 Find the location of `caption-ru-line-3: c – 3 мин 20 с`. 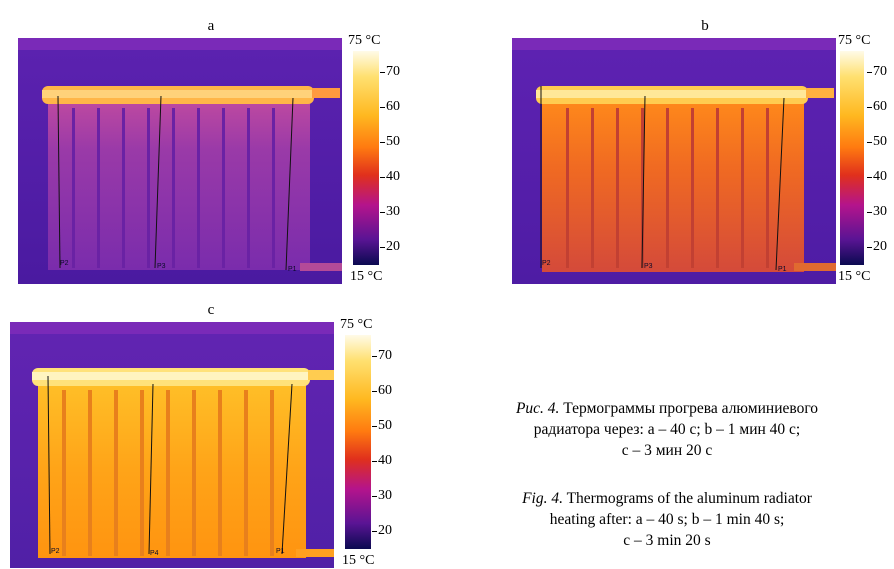

caption-ru-line-3: c – 3 мин 20 с is located at coordinates (667, 450).